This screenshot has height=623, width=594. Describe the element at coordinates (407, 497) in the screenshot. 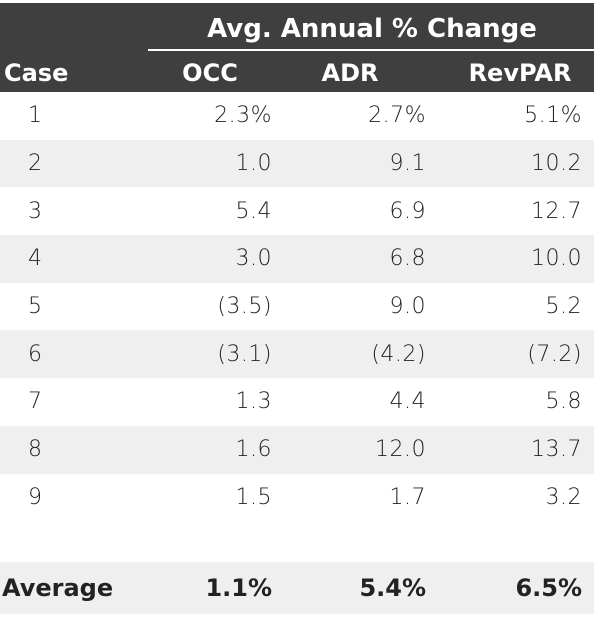

I see `adr-cell: 1.7` at that location.